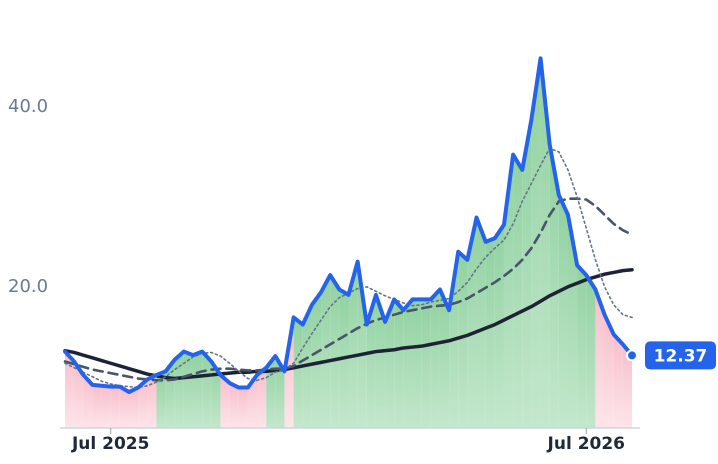 This screenshot has width=718, height=464. Describe the element at coordinates (632, 355) in the screenshot. I see `last-point` at that location.